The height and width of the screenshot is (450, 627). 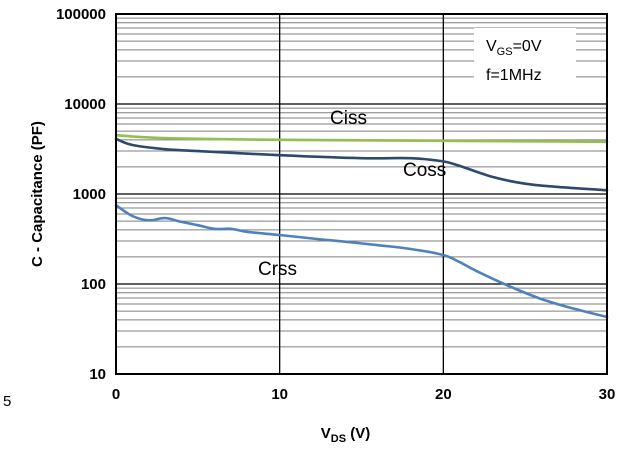 What do you see at coordinates (7, 401) in the screenshot?
I see `stray-tick-label: 5` at bounding box center [7, 401].